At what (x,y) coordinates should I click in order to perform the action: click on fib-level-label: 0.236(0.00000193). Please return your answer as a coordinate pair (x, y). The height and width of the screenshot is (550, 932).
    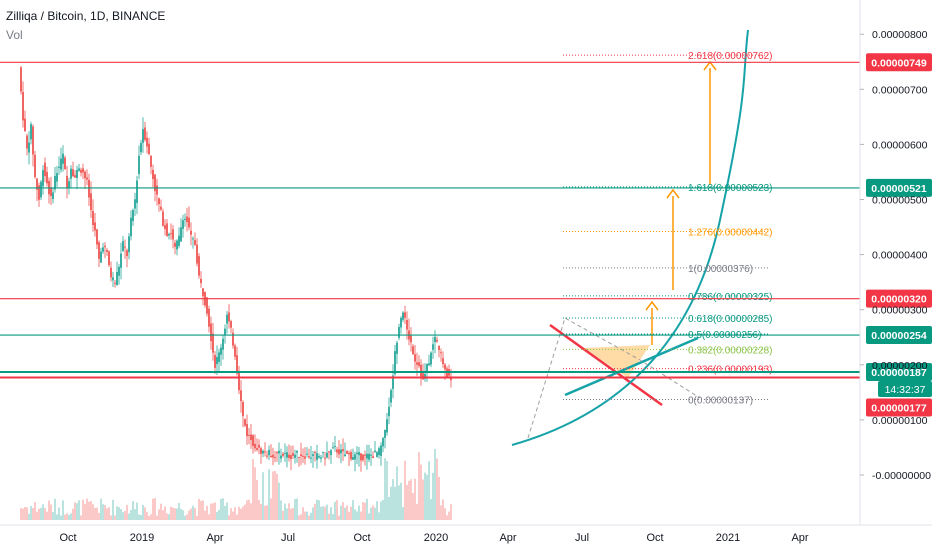
    Looking at the image, I should click on (730, 370).